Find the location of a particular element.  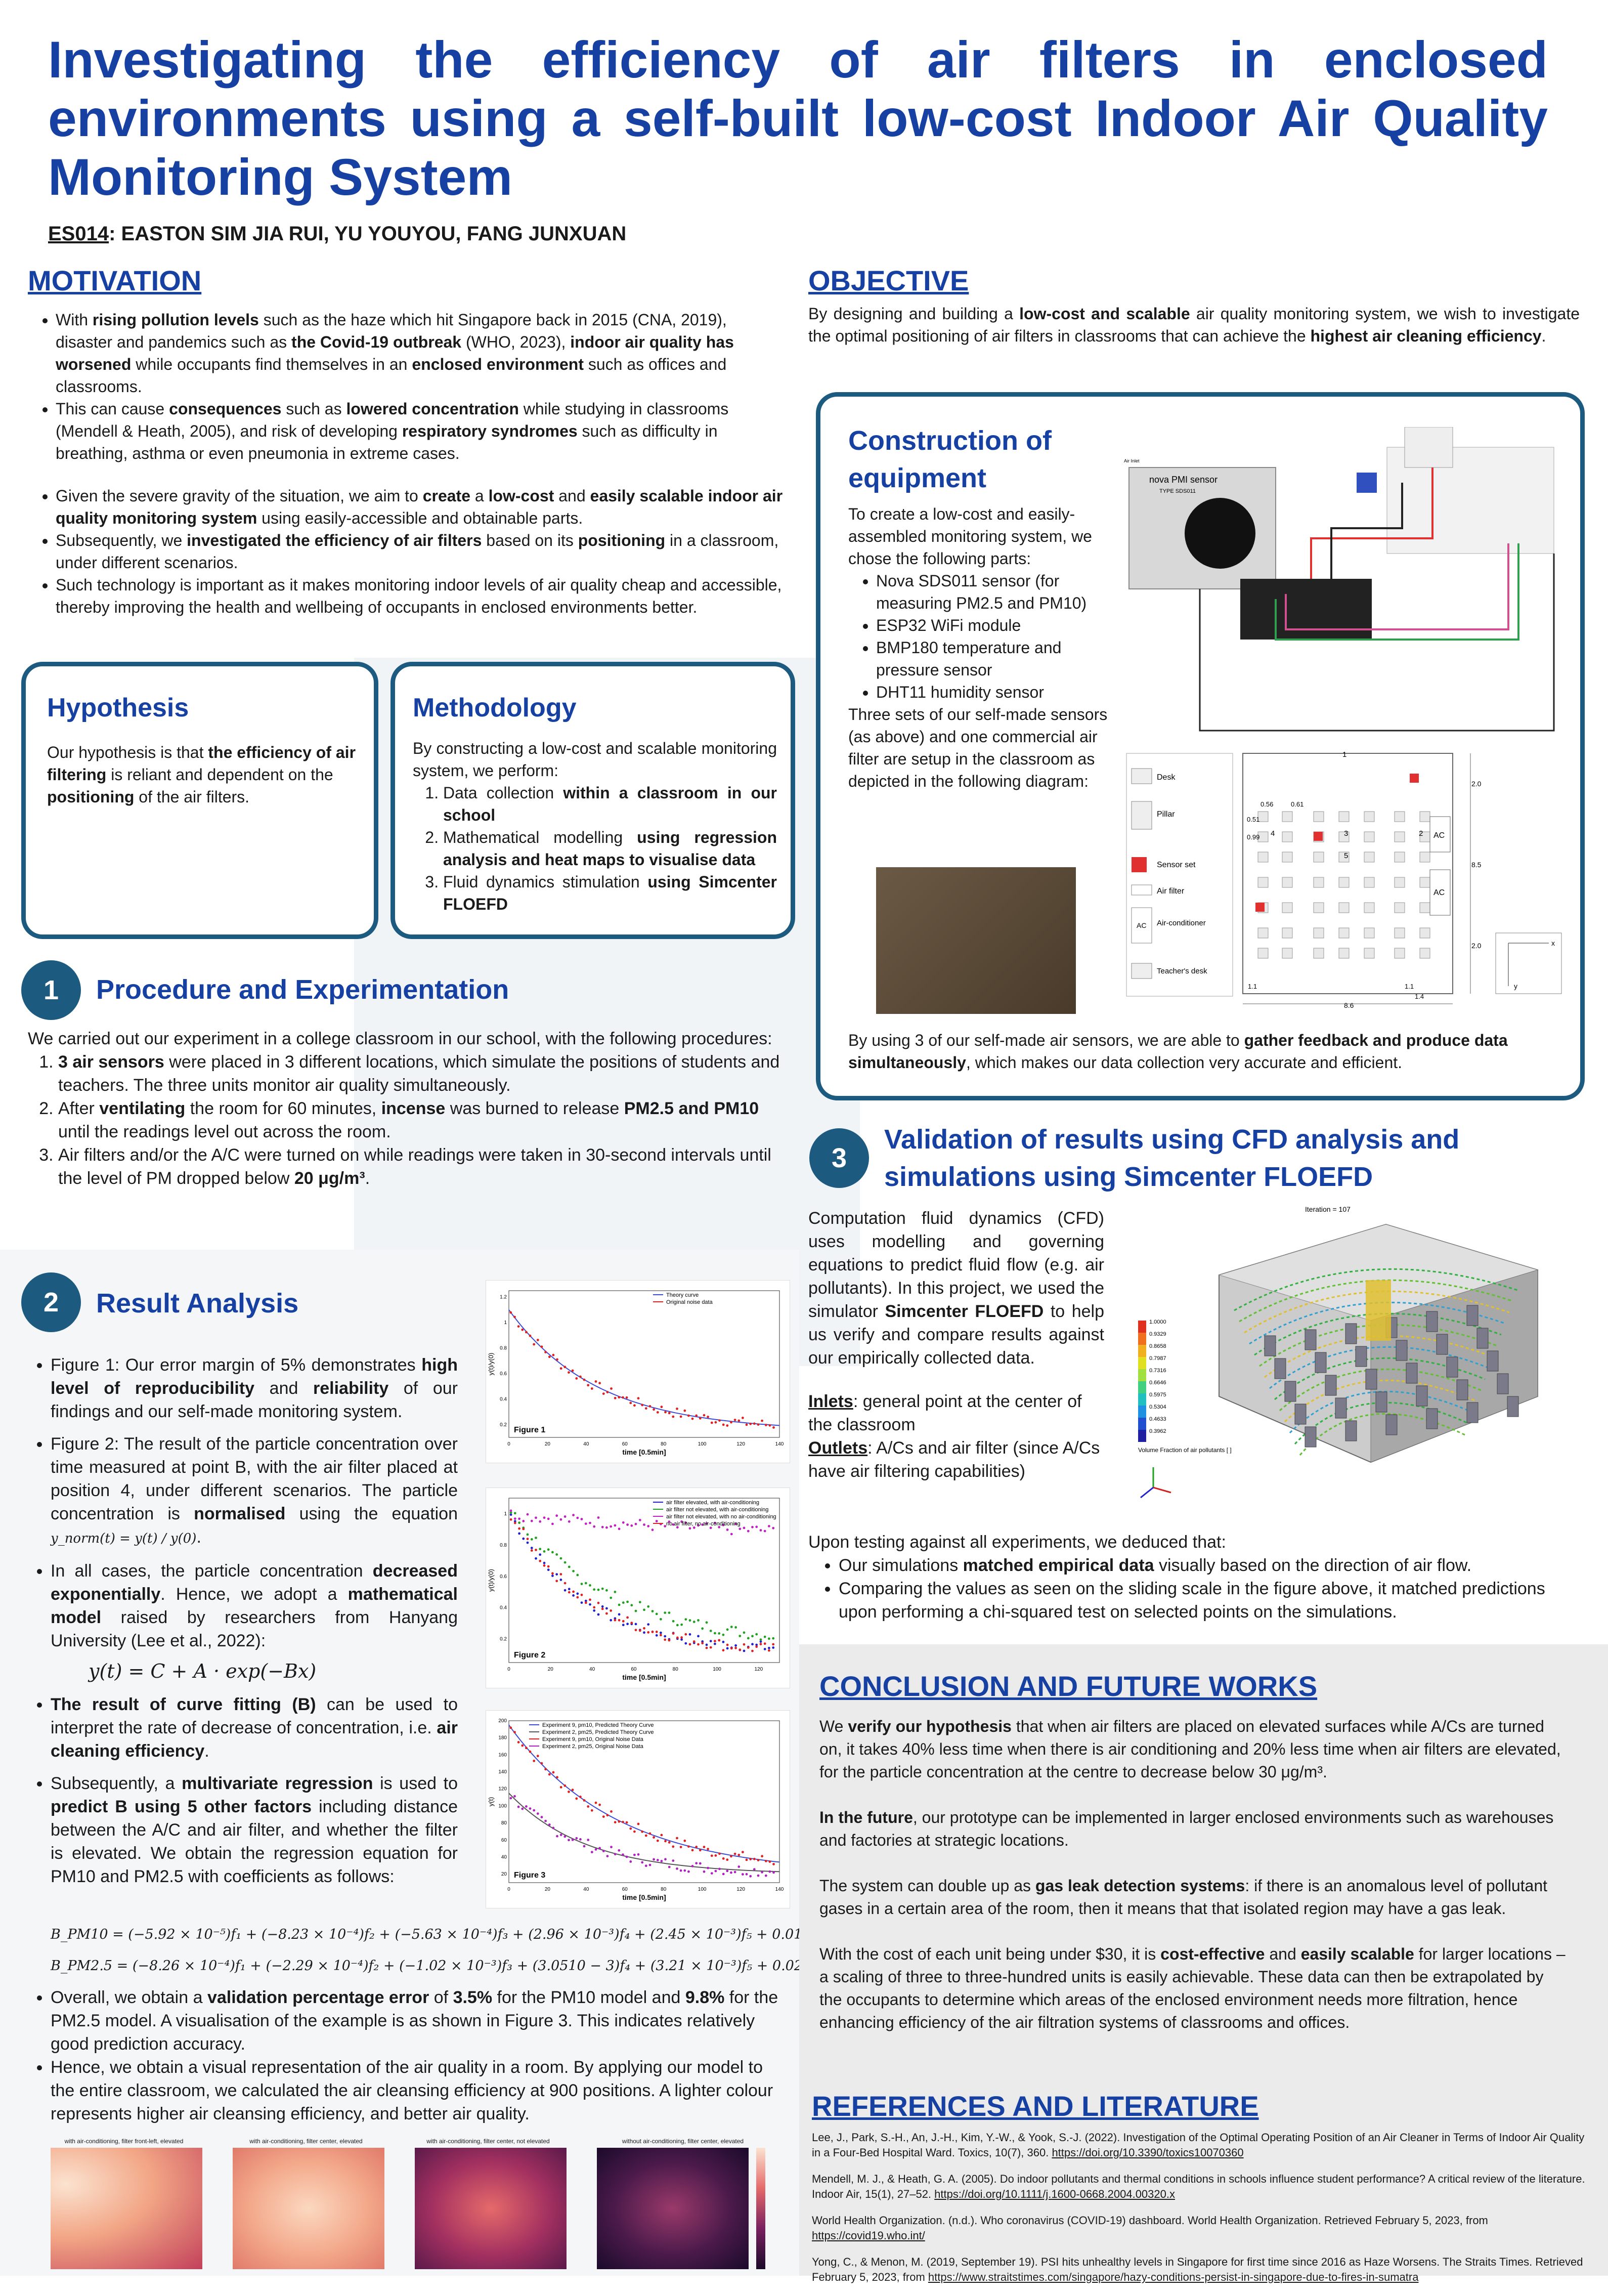

methodology-title: Methodology is located at coordinates (495, 707).